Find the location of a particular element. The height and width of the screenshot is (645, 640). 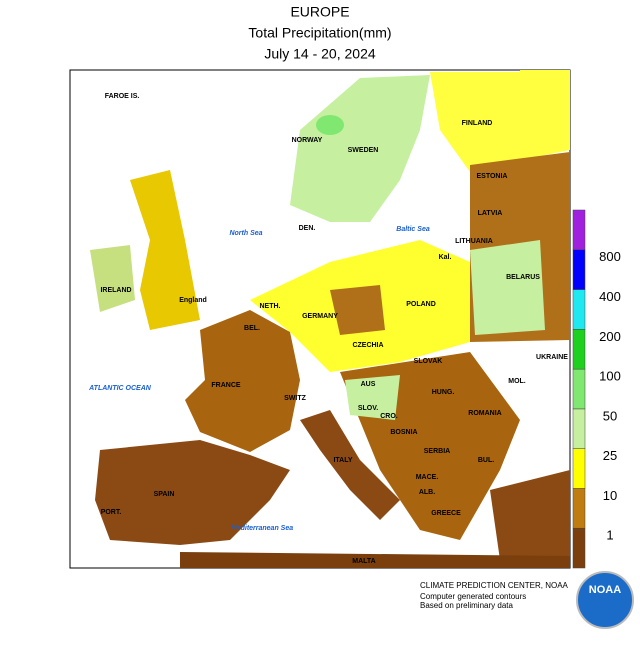

country-label: BOSNIA is located at coordinates (403, 432).